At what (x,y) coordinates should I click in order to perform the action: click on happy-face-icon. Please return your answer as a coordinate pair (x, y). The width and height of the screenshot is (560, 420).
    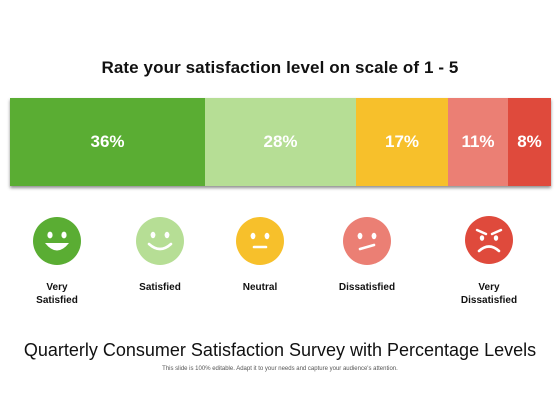
    Looking at the image, I should click on (160, 241).